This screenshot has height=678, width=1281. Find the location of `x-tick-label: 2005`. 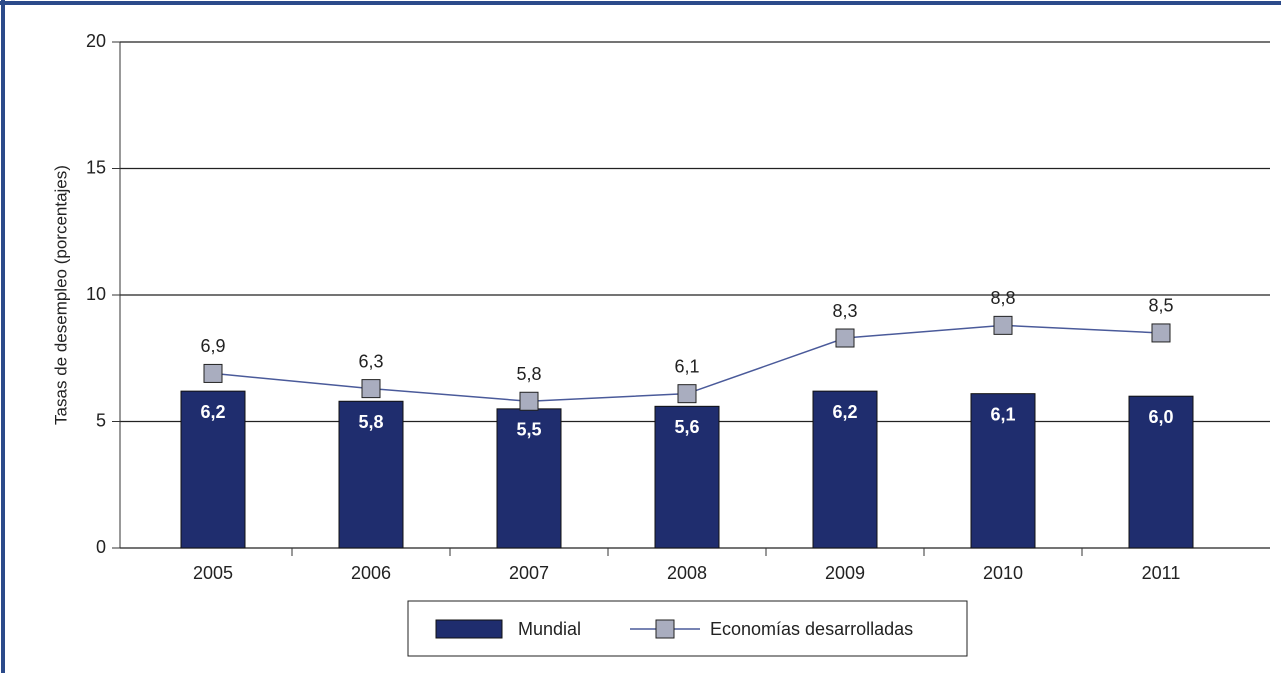

x-tick-label: 2005 is located at coordinates (213, 573).